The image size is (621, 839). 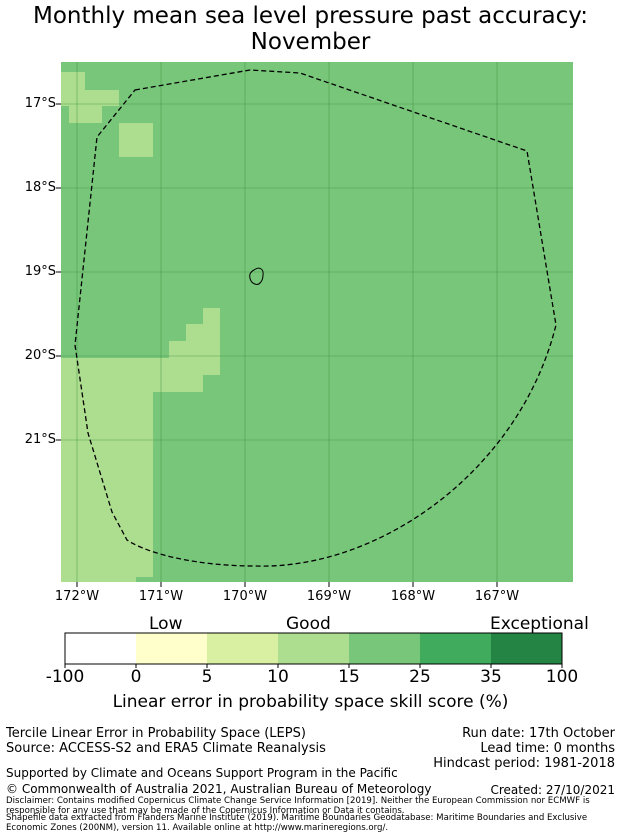 I want to click on lat-label: 18°S, so click(x=40, y=187).